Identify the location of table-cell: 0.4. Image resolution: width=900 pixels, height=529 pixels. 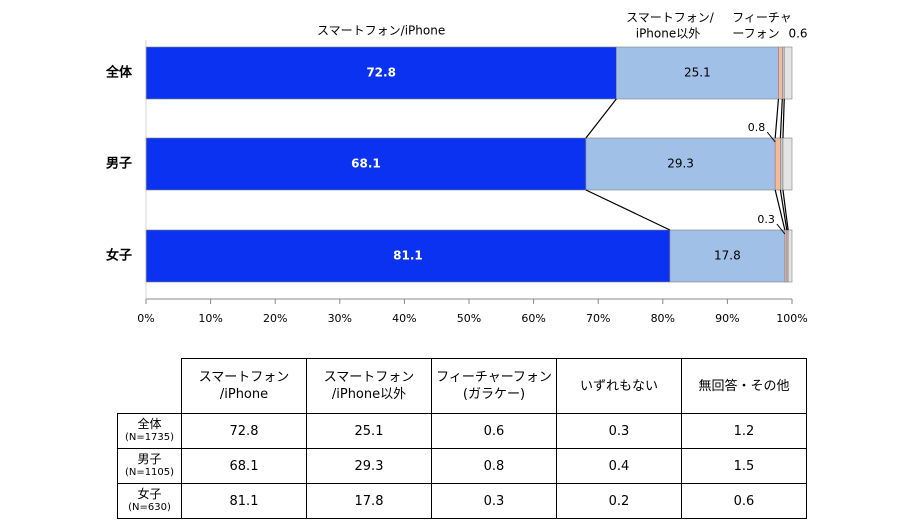
(619, 466).